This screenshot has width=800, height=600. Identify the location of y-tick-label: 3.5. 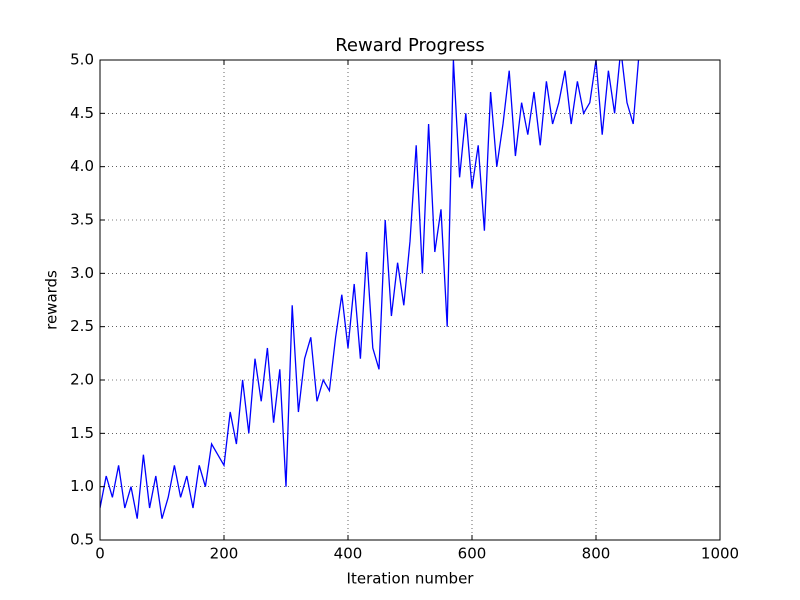
(82, 220).